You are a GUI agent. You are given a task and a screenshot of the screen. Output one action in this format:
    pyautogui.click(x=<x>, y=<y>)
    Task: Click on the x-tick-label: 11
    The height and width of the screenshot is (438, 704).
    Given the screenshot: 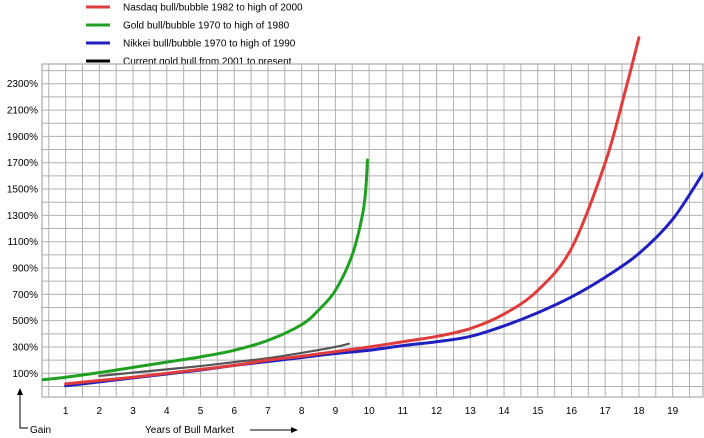 What is the action you would take?
    pyautogui.click(x=403, y=411)
    